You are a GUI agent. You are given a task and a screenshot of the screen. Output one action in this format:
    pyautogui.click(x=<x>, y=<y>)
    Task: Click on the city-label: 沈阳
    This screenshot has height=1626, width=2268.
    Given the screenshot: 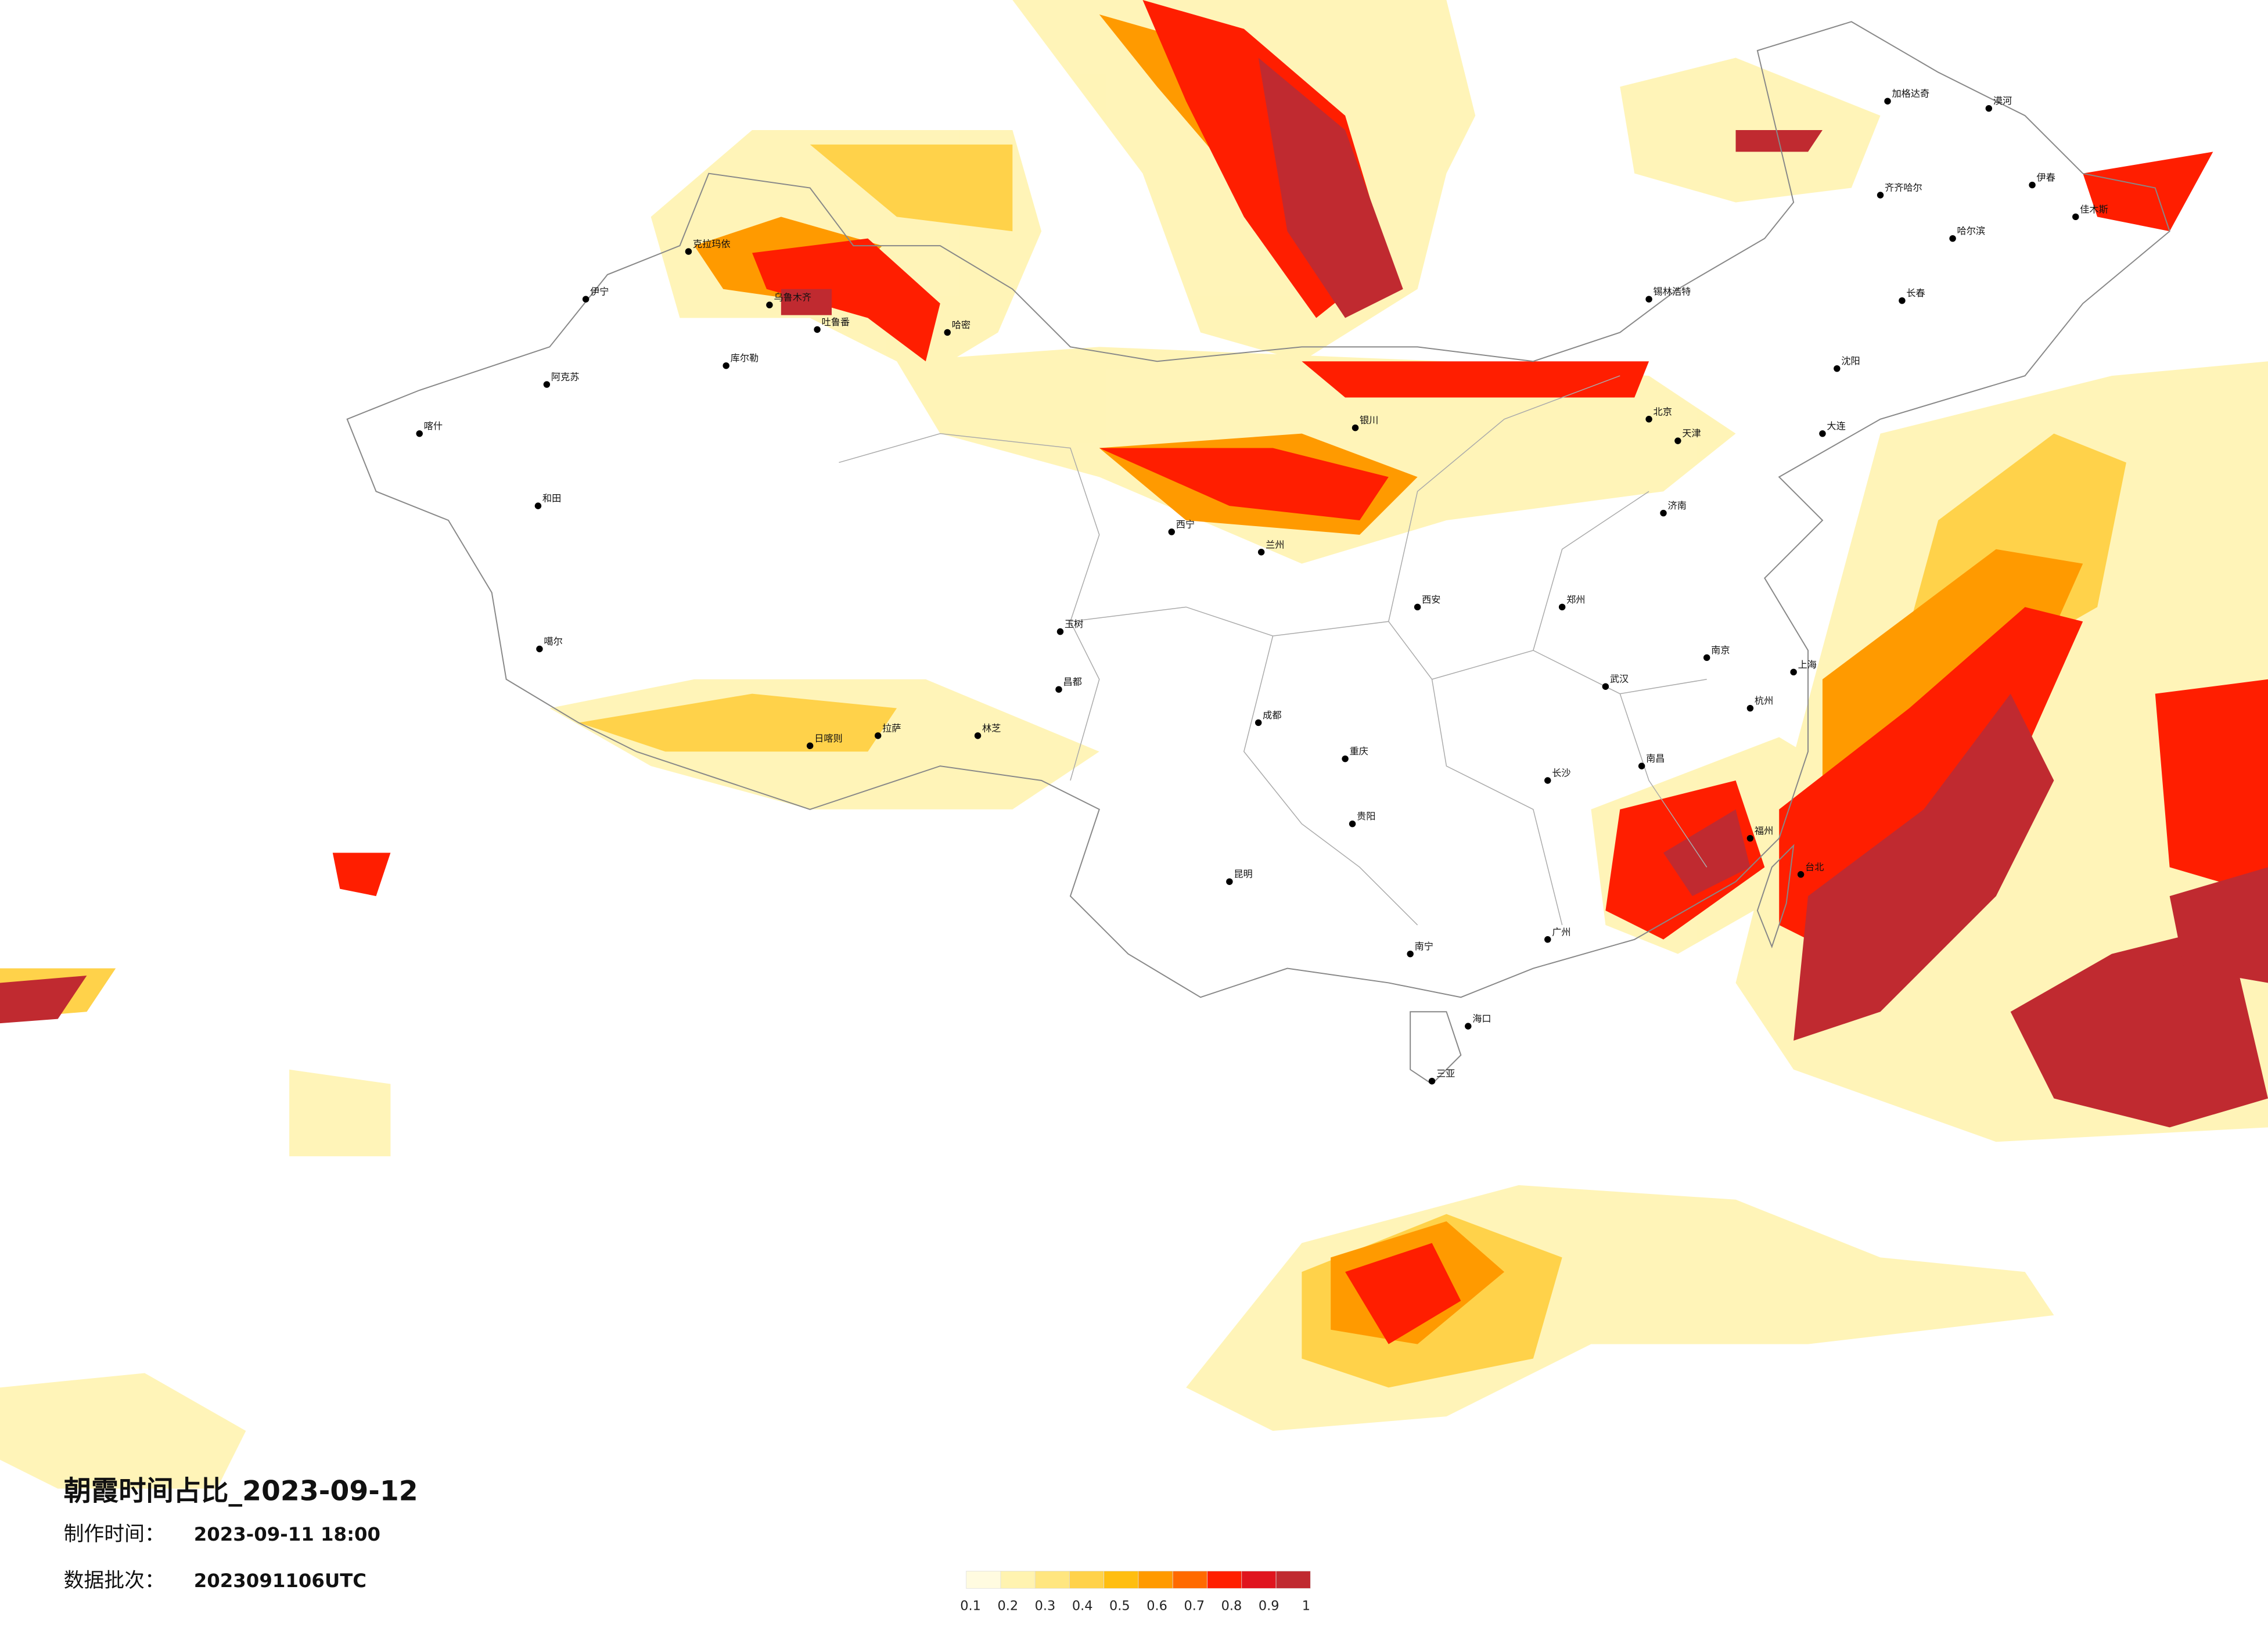 What is the action you would take?
    pyautogui.click(x=1850, y=360)
    